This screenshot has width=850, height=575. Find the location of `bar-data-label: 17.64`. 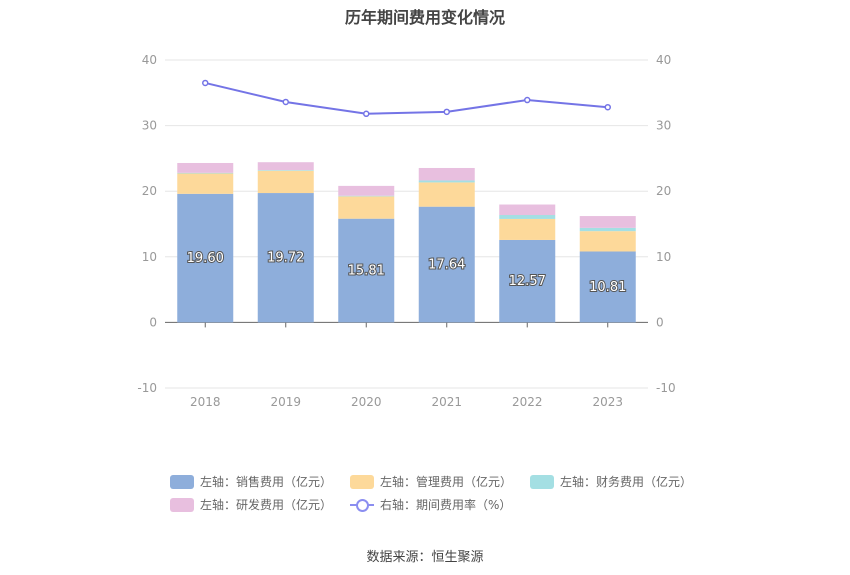

bar-data-label: 17.64 is located at coordinates (446, 265).